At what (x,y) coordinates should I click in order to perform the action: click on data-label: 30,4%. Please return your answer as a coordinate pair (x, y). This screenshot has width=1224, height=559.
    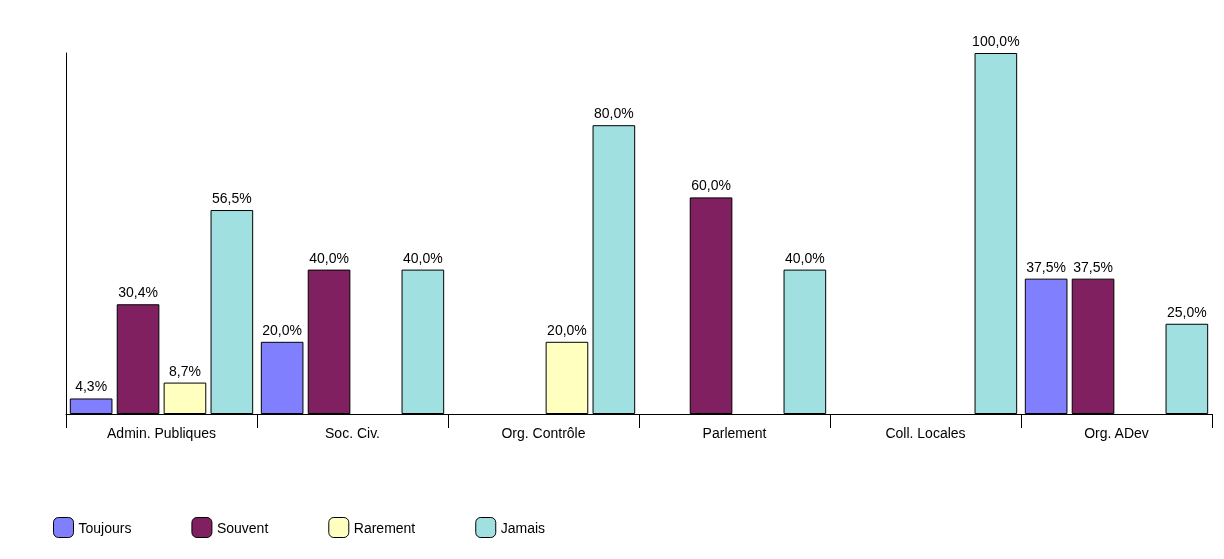
    Looking at the image, I should click on (138, 292).